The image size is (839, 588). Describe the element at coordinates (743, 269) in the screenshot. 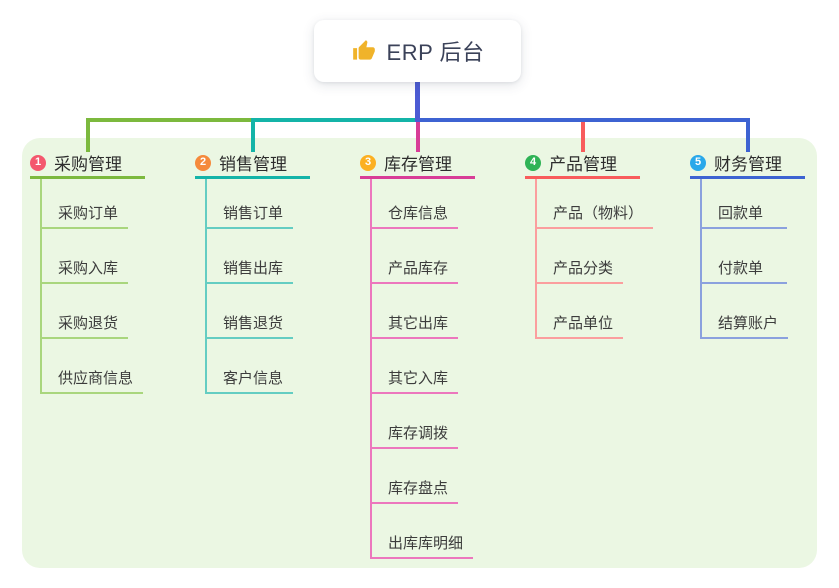

I see `leaf-node-5-2: 付款单` at that location.